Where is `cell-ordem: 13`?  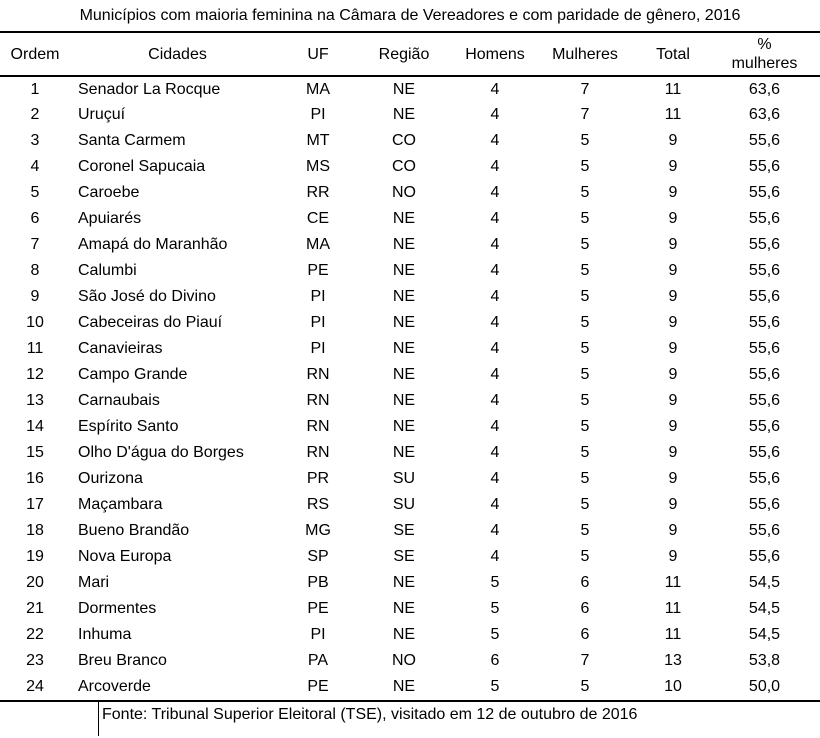
cell-ordem: 13 is located at coordinates (35, 400).